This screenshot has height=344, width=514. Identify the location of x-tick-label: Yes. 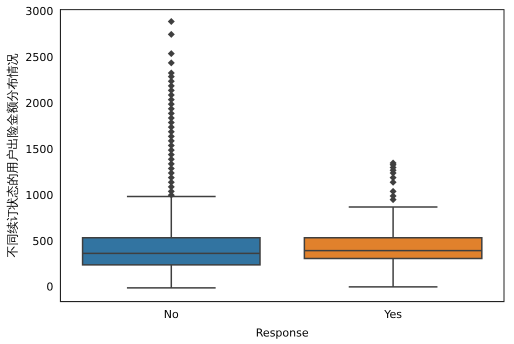
(392, 315).